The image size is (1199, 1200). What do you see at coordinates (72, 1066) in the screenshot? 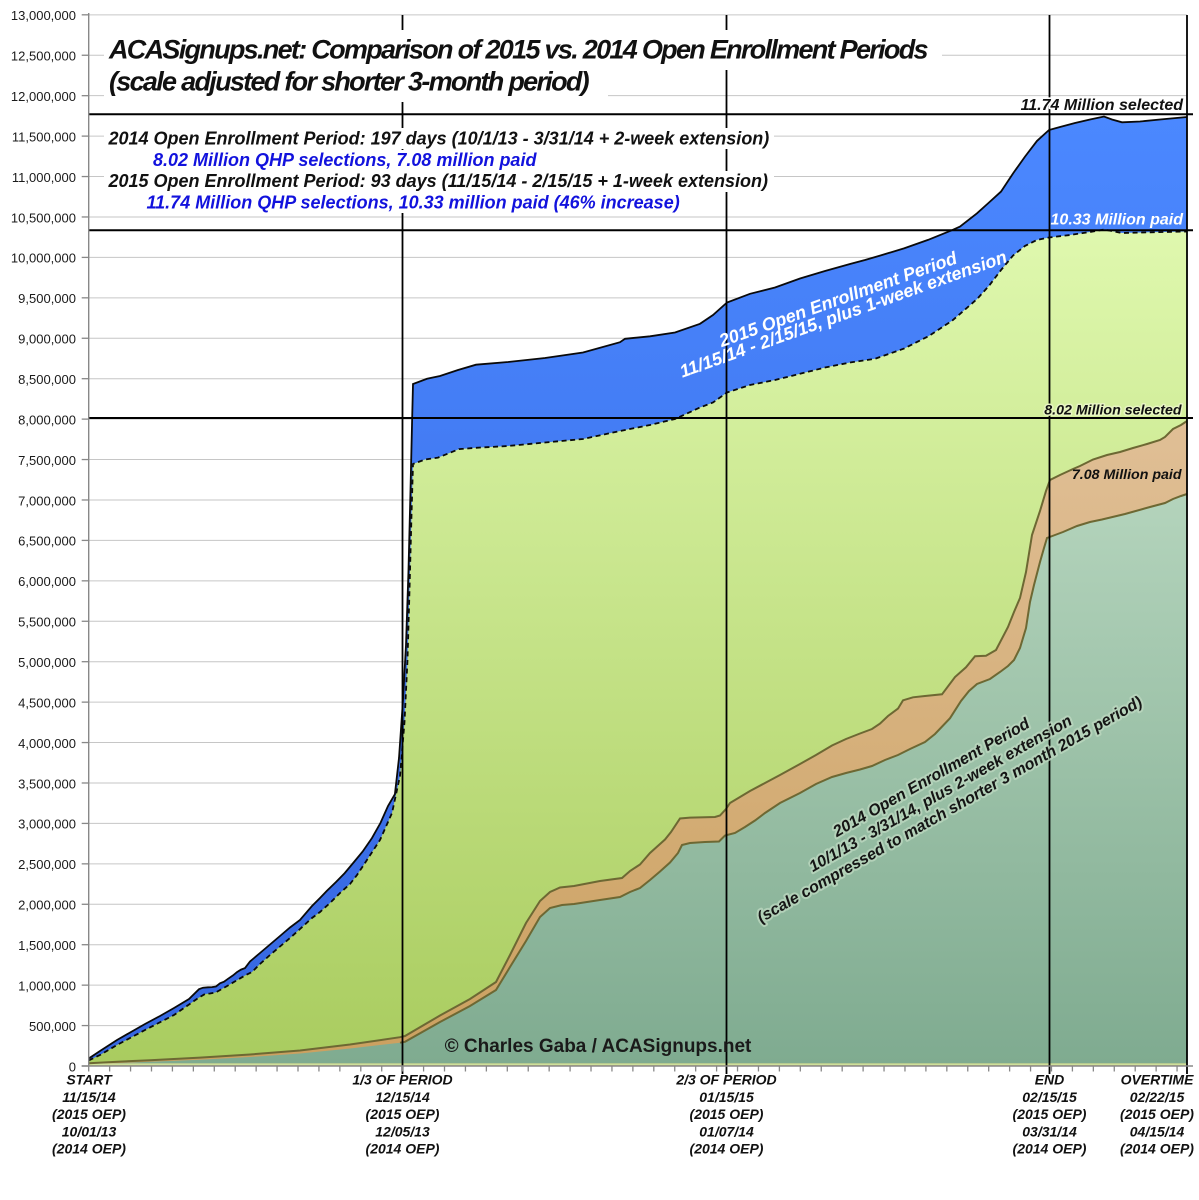
I see `svg-text: 0` at bounding box center [72, 1066].